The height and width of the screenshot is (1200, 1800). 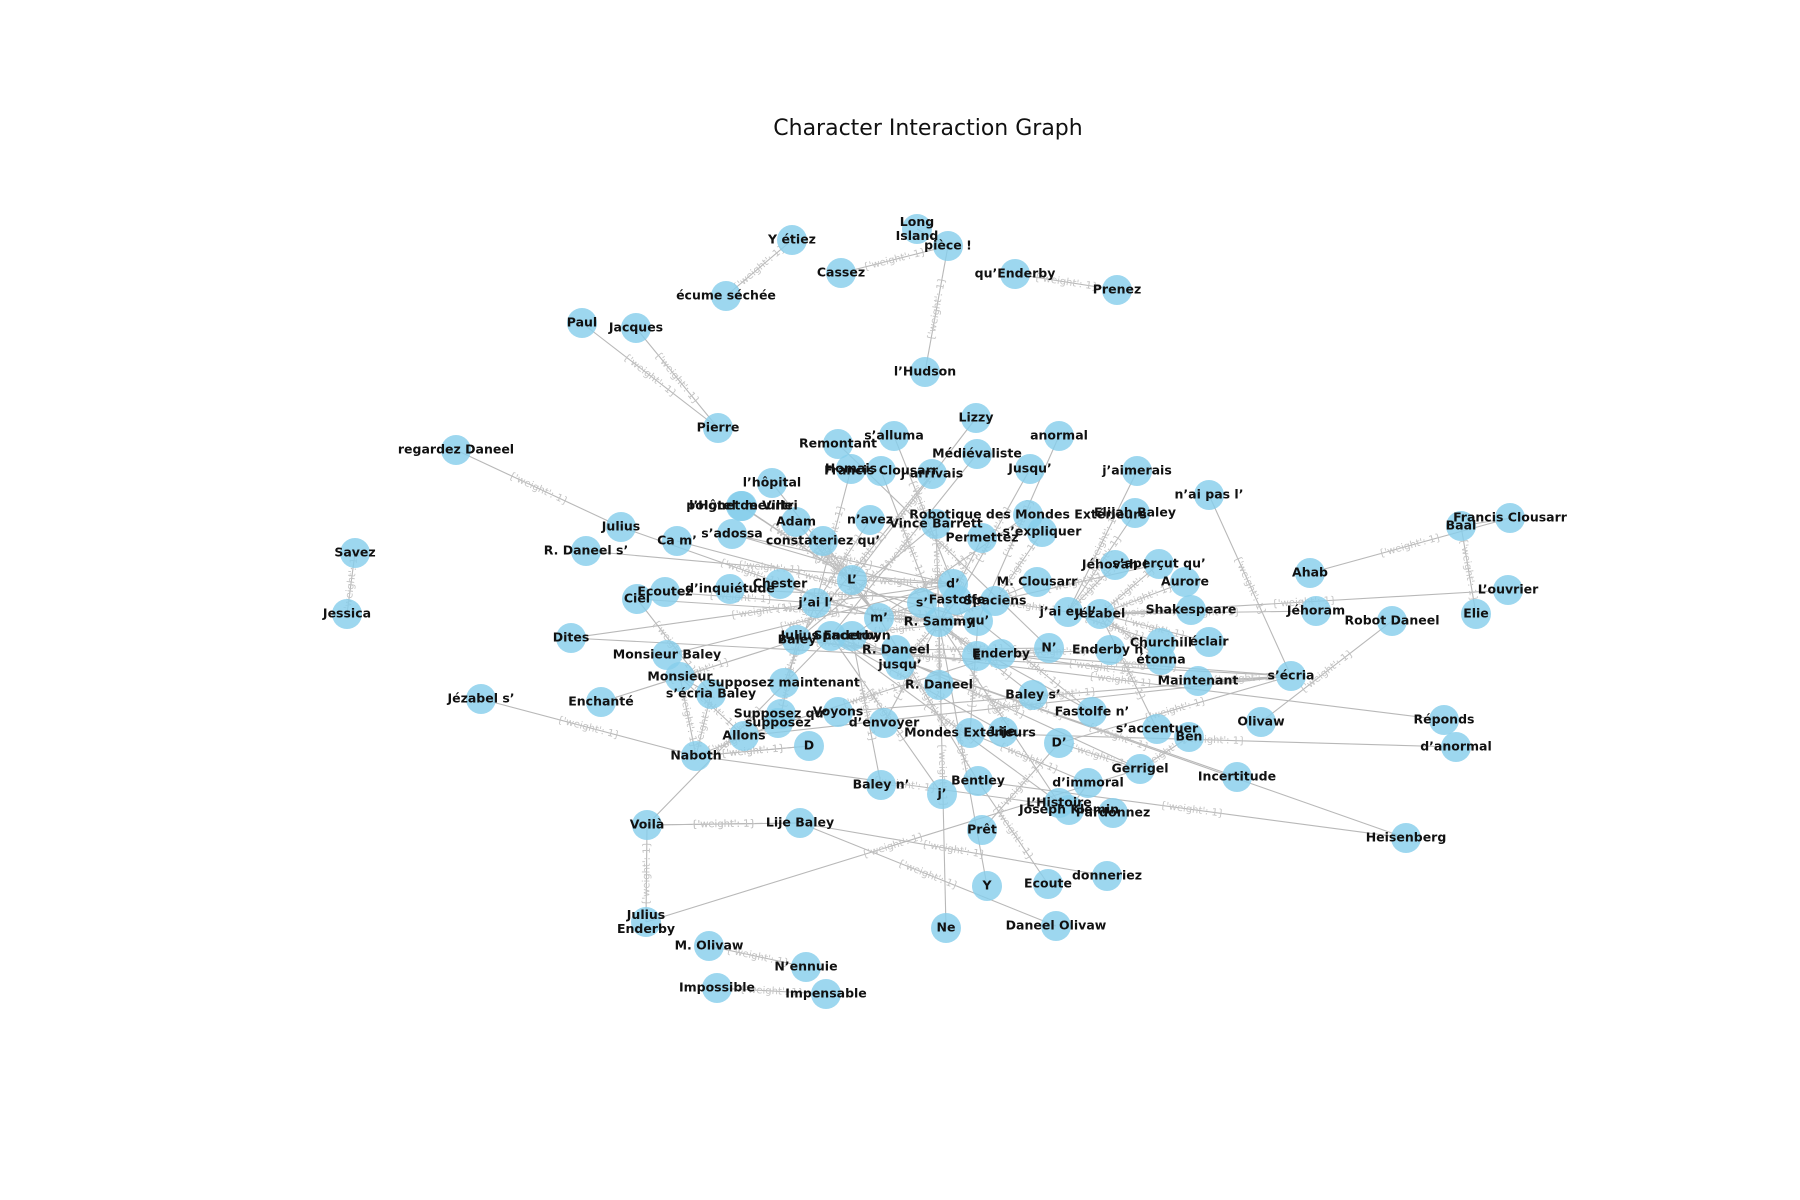 I want to click on node-label: Prêt, so click(x=982, y=829).